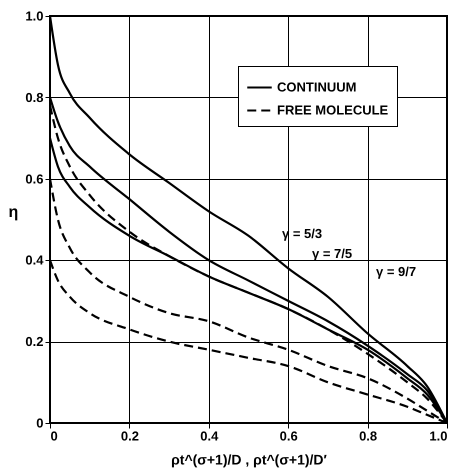 This screenshot has height=475, width=463. I want to click on x-tick-label: 1.0, so click(438, 436).